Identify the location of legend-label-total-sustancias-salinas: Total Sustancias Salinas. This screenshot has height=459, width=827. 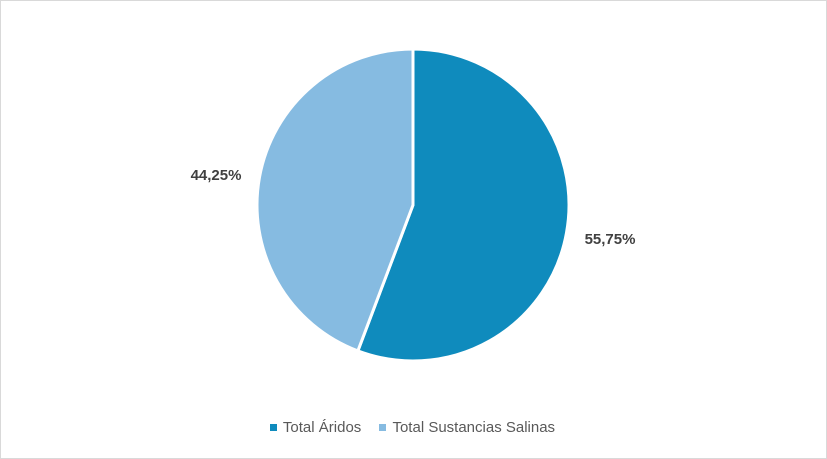
(474, 427).